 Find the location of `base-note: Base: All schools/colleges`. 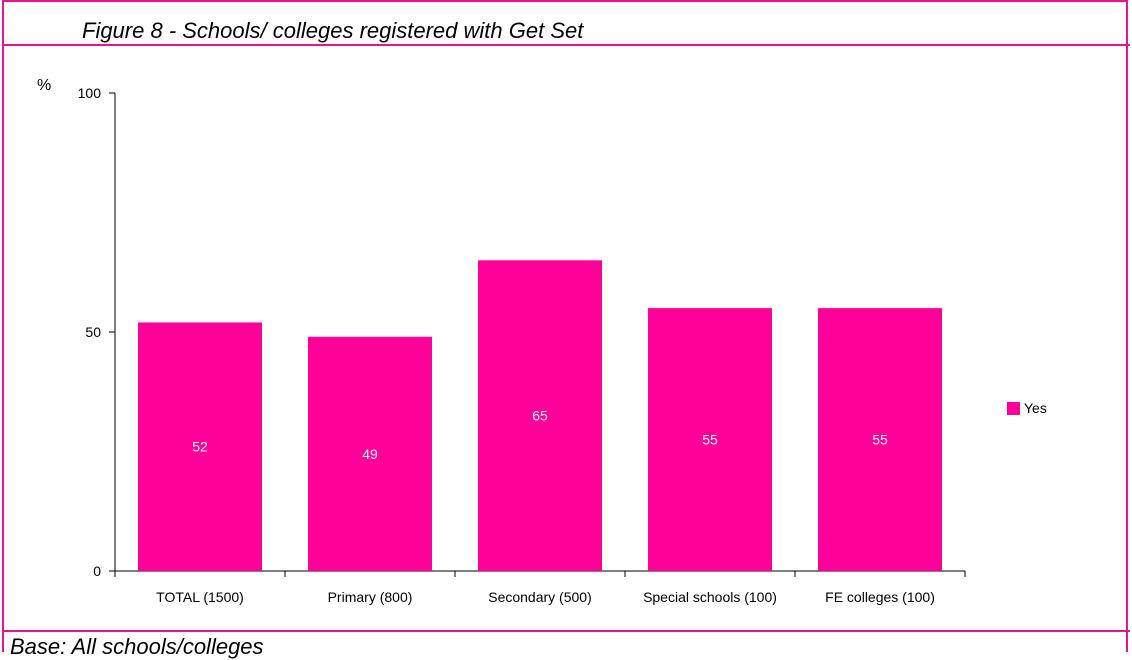

base-note: Base: All schools/colleges is located at coordinates (137, 646).